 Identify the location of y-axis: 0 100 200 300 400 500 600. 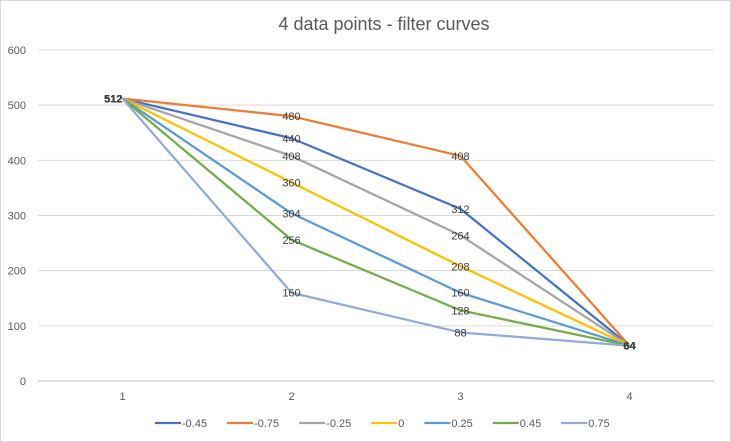
(17, 216).